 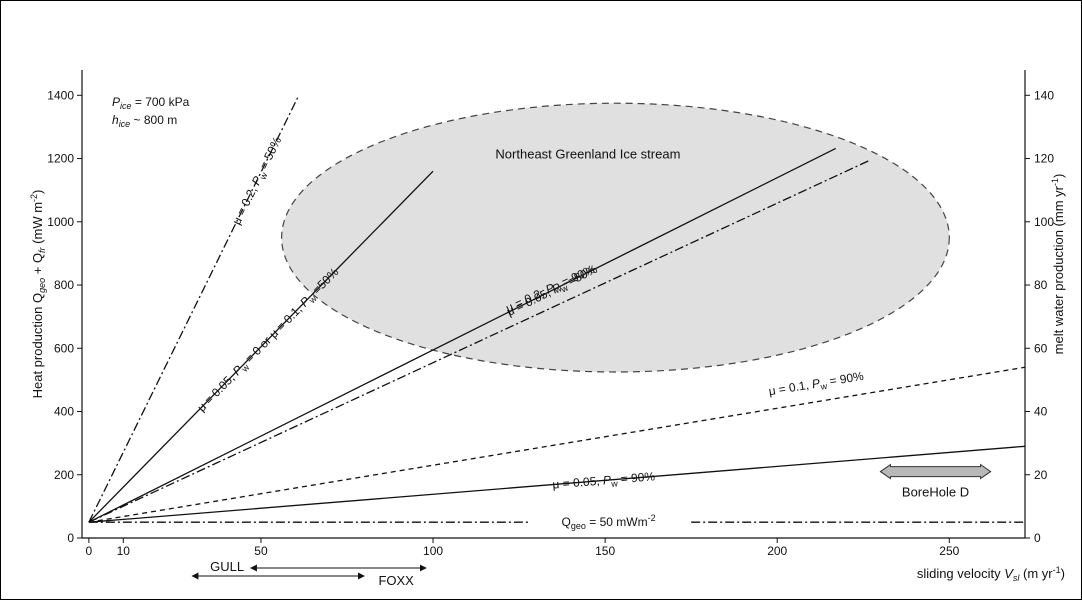 I want to click on x-tick-label-3: 100, so click(x=433, y=551).